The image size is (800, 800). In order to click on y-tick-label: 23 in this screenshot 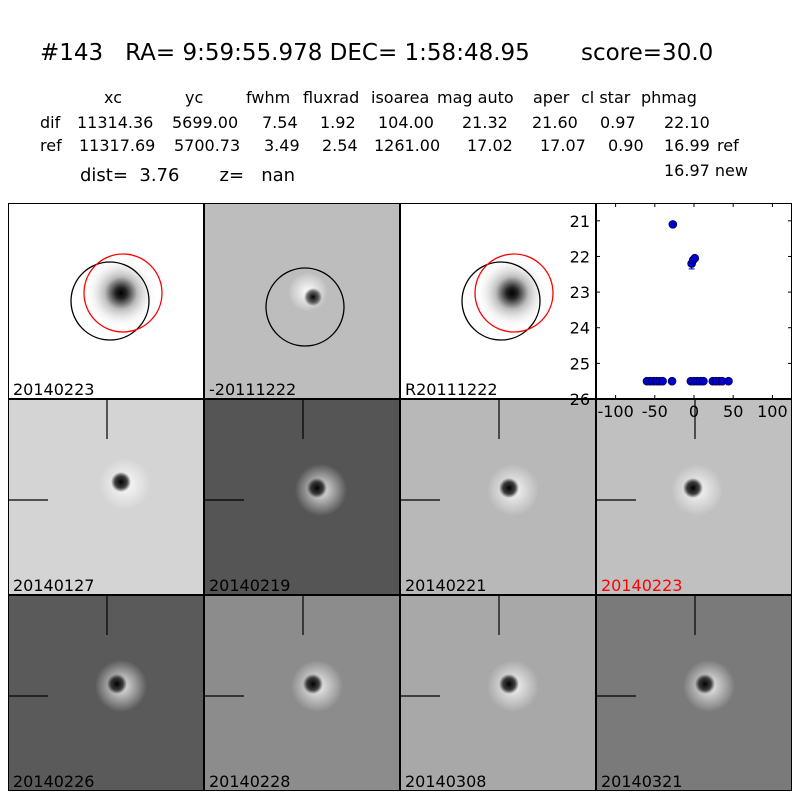, I will do `click(580, 292)`.